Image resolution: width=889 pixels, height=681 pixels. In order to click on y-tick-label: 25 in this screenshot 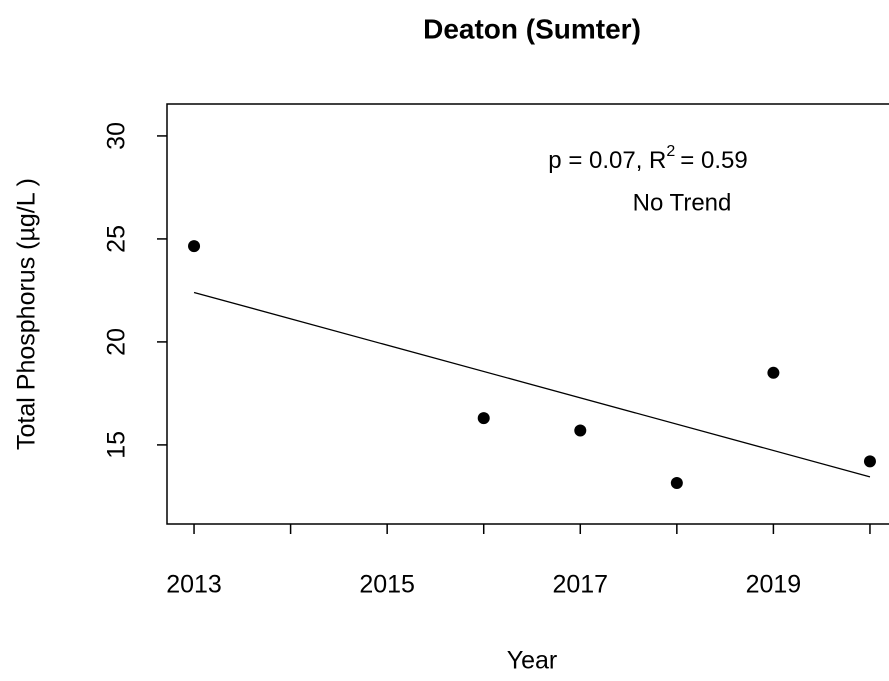, I will do `click(117, 239)`.